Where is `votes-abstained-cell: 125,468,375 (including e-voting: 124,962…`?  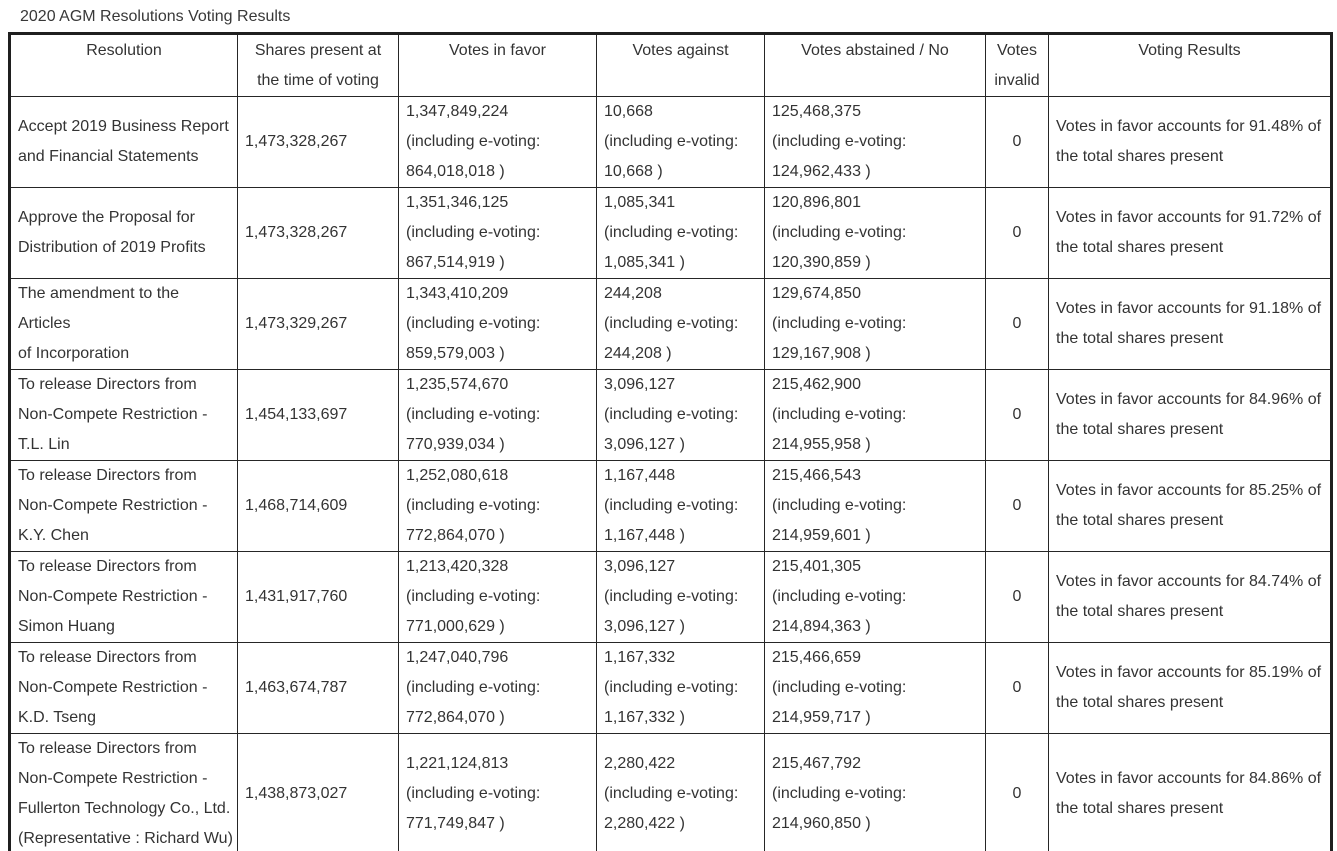 votes-abstained-cell: 125,468,375 (including e-voting: 124,962… is located at coordinates (875, 142).